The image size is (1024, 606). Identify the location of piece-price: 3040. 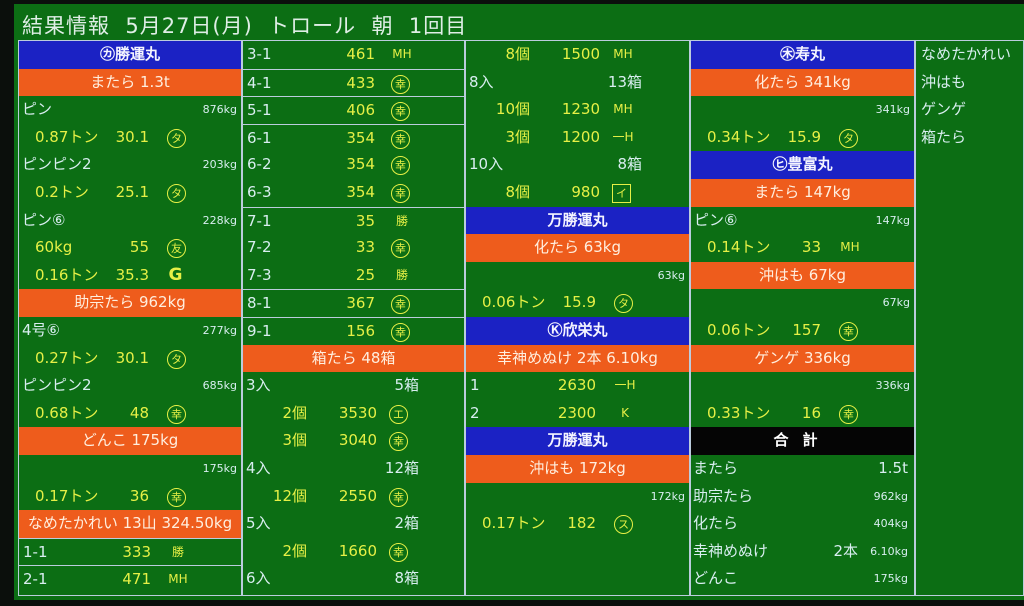
(357, 440).